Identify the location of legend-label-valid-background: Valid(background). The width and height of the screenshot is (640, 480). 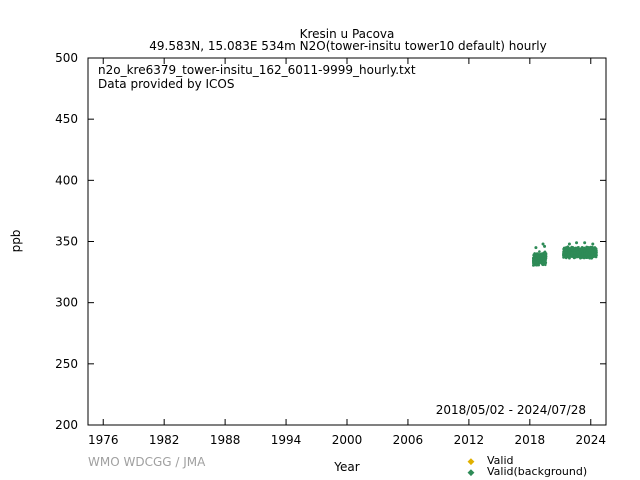
(537, 471).